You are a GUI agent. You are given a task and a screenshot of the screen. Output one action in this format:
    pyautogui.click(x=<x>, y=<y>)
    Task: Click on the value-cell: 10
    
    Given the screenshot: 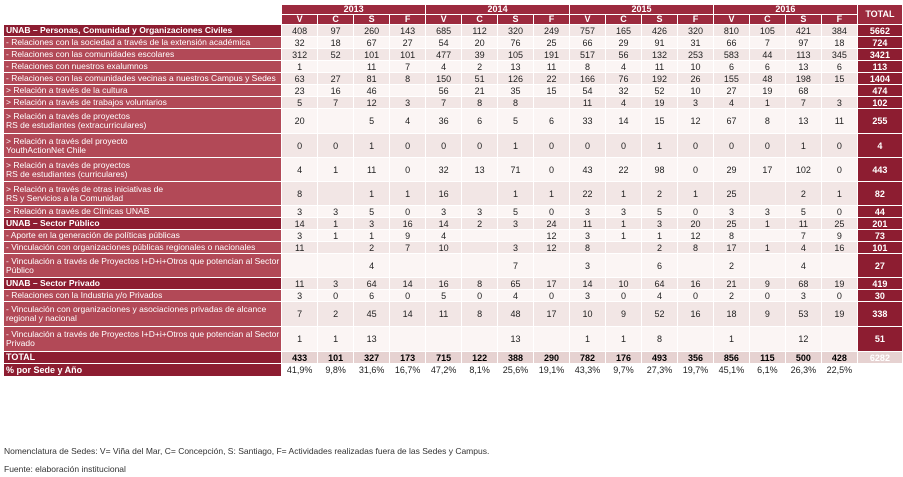 What is the action you would take?
    pyautogui.click(x=623, y=283)
    